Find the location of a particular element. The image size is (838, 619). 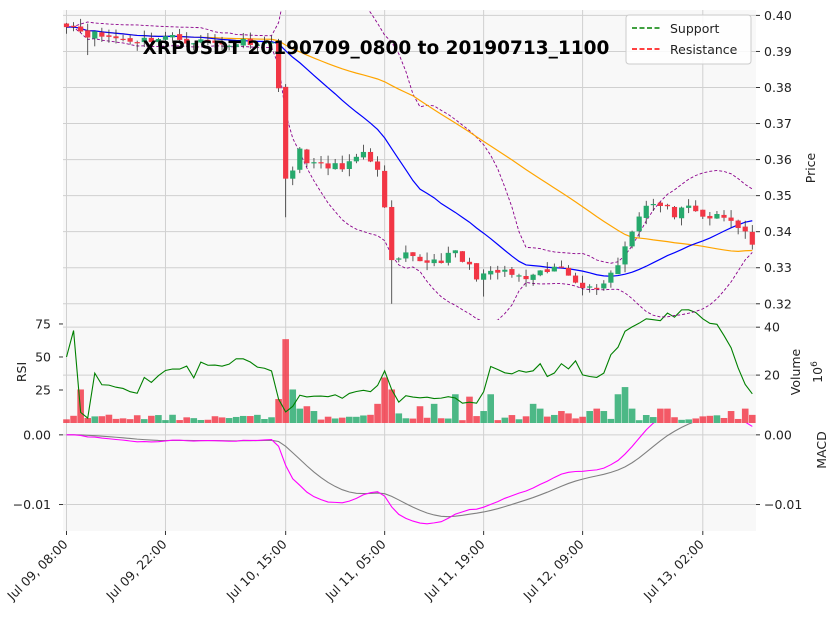

volume-unit-exponent: 6 is located at coordinates (815, 364).